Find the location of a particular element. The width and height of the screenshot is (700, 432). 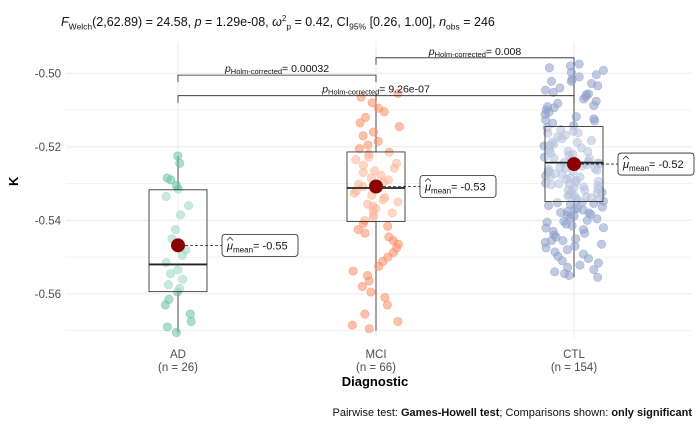

p-value: = 1.29e-08, is located at coordinates (237, 22).